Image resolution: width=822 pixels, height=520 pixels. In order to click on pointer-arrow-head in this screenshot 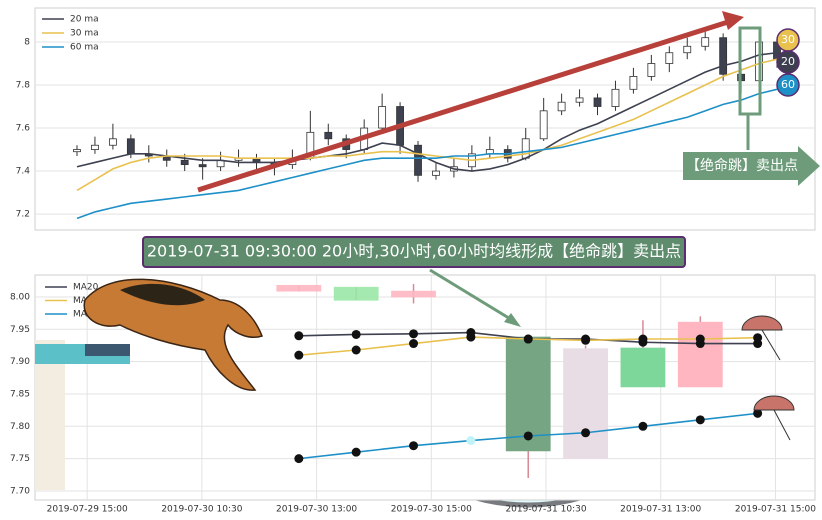, I will do `click(512, 320)`.